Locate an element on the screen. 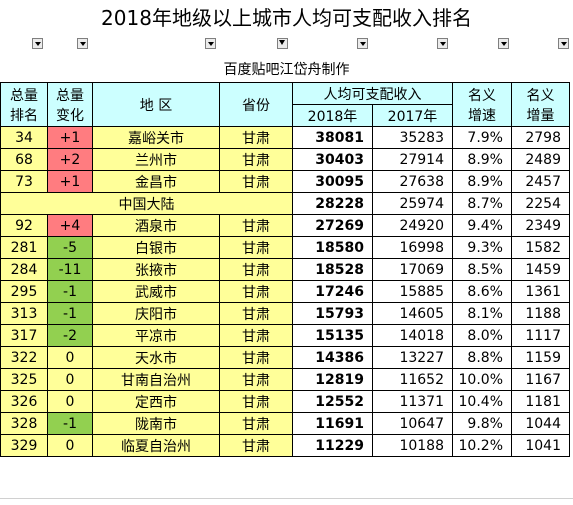 This screenshot has width=573, height=505. header-growth: 名义 增速 is located at coordinates (482, 104).